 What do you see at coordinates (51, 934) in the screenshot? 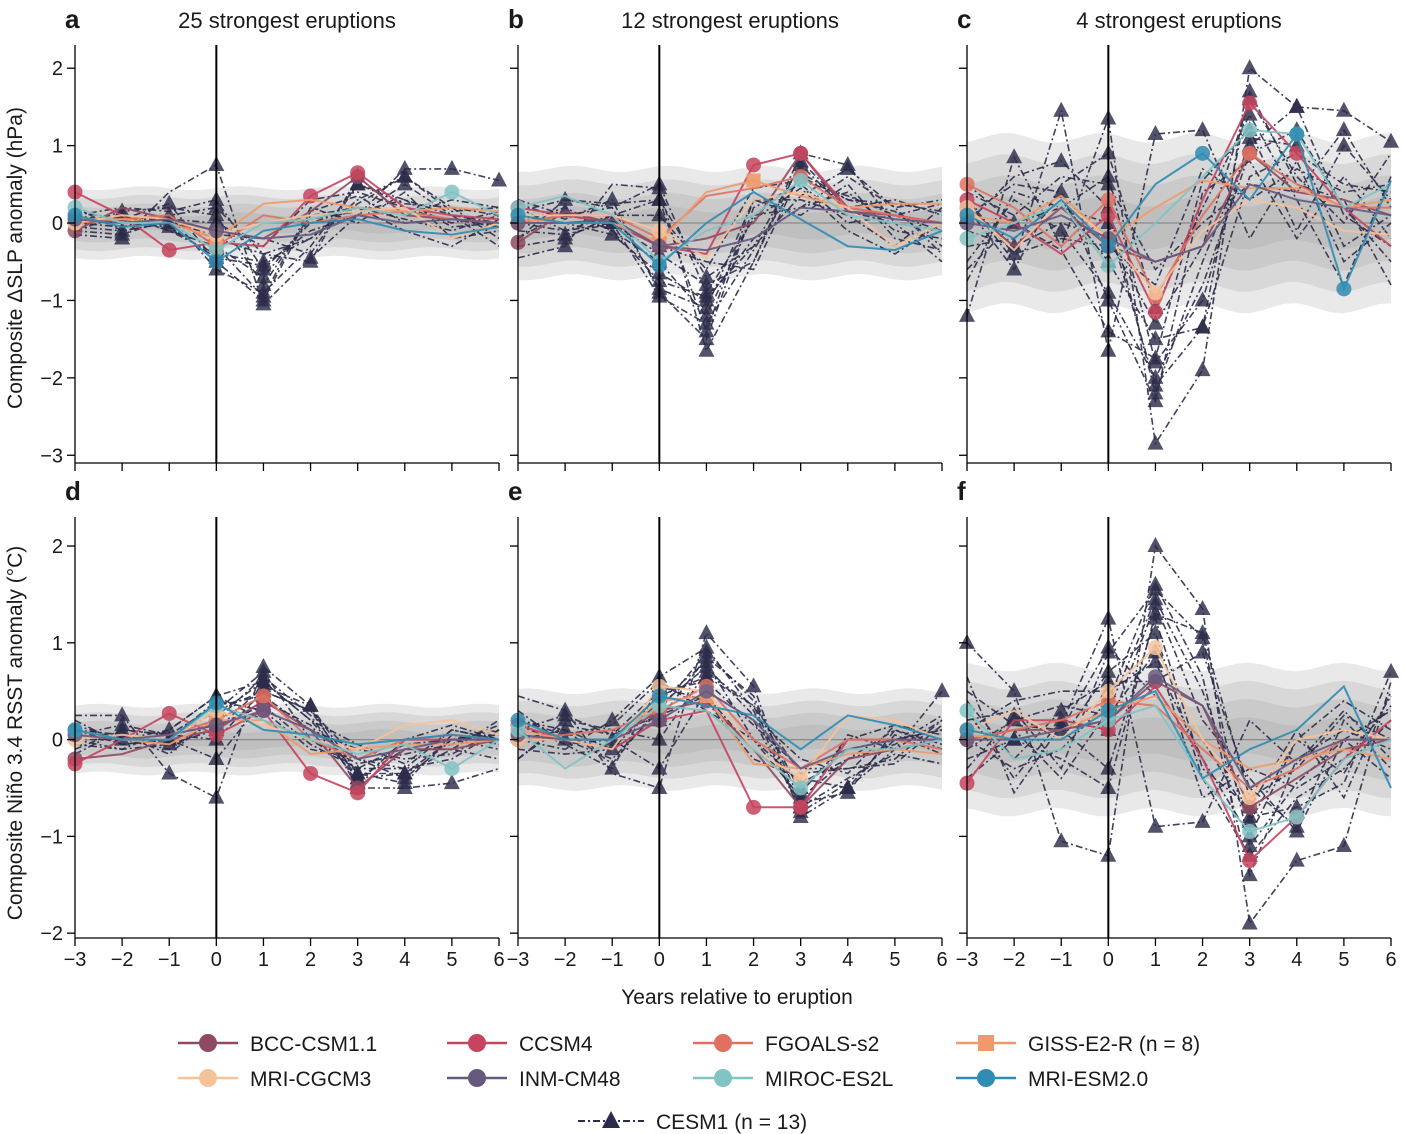
I see `y-tick-label: −2` at bounding box center [51, 934].